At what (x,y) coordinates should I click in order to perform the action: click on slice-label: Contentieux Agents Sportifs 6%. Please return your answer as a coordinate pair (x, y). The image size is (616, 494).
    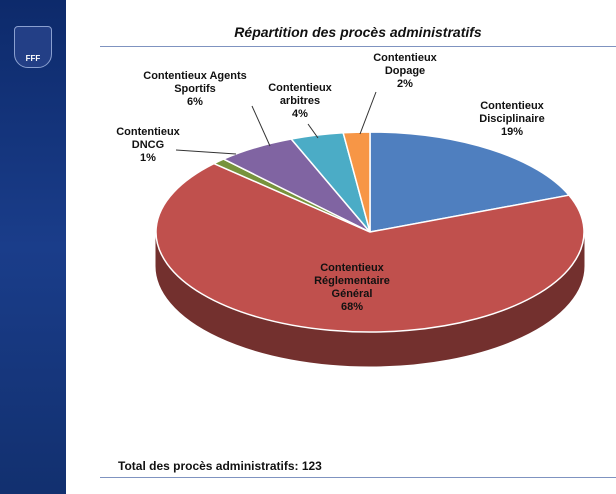
    Looking at the image, I should click on (195, 89).